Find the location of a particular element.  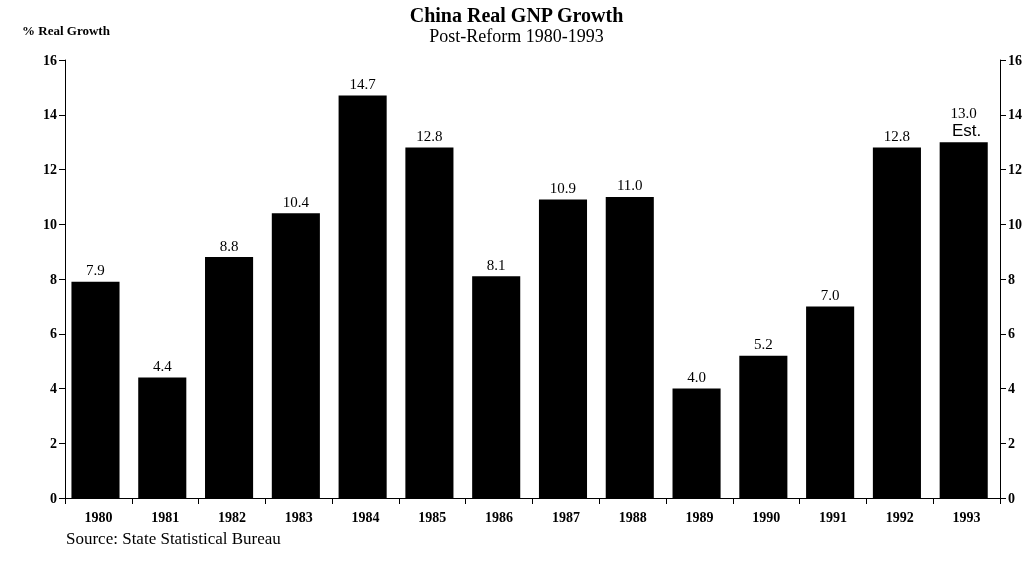

y-tick-label: 2 is located at coordinates (53, 443).